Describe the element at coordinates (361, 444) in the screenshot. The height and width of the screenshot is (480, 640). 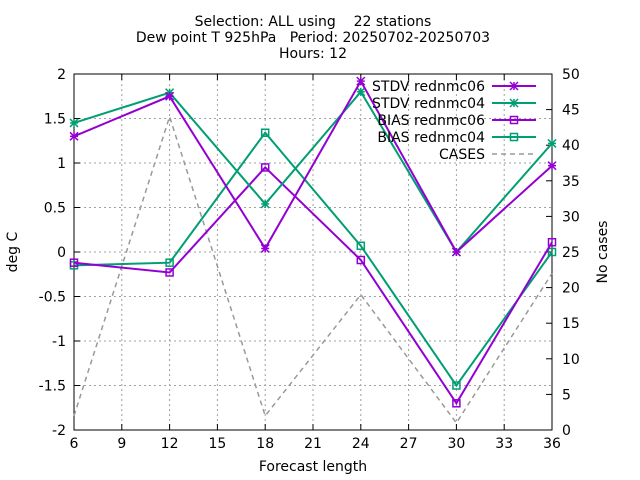
I see `x-tick-label: 24` at that location.